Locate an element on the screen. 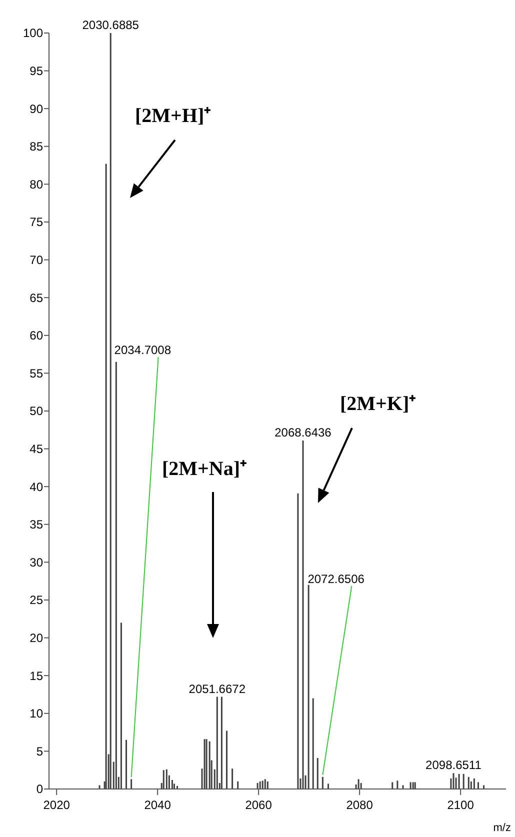 This screenshot has height=837, width=515. y-tick-label: 85 is located at coordinates (37, 147).